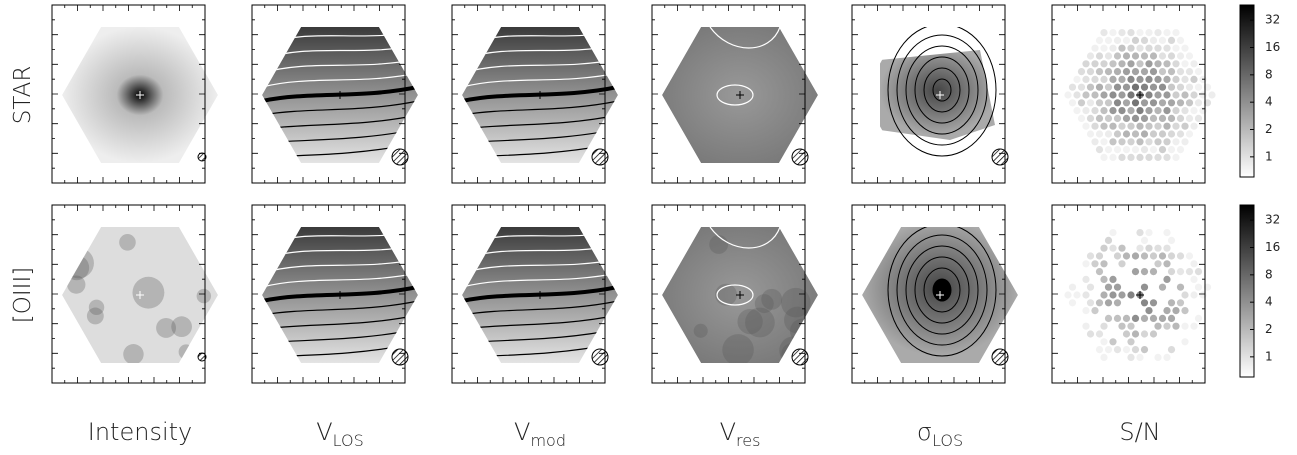  What do you see at coordinates (1269, 274) in the screenshot?
I see `colorbar-tick-label: 8` at bounding box center [1269, 274].